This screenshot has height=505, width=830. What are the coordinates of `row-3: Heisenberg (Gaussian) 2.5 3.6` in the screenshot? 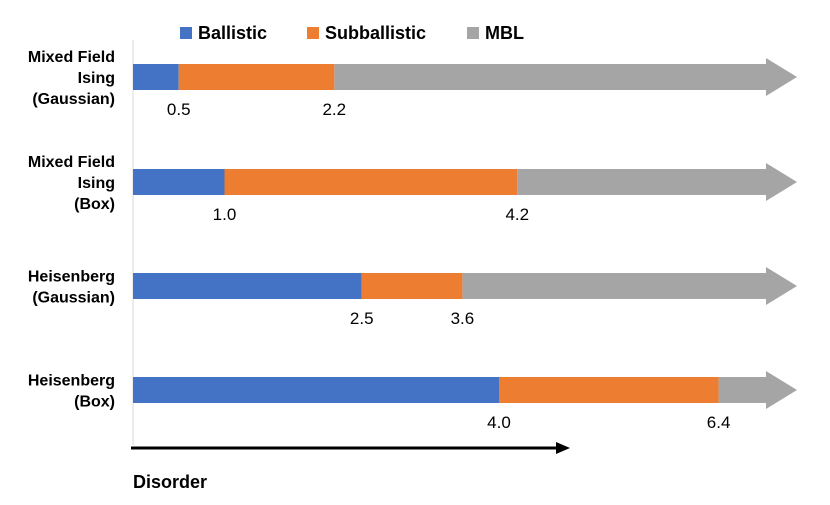 It's located at (412, 297).